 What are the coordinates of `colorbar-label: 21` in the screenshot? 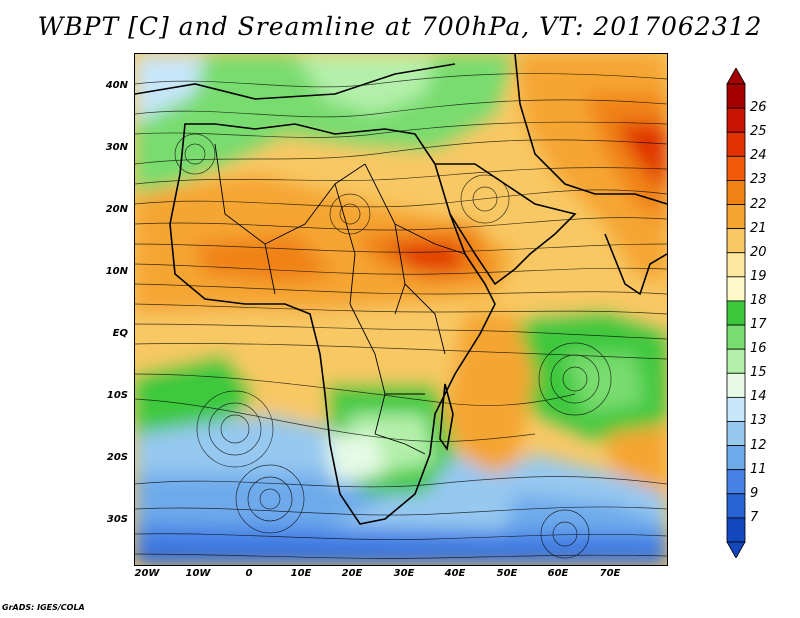 It's located at (758, 228).